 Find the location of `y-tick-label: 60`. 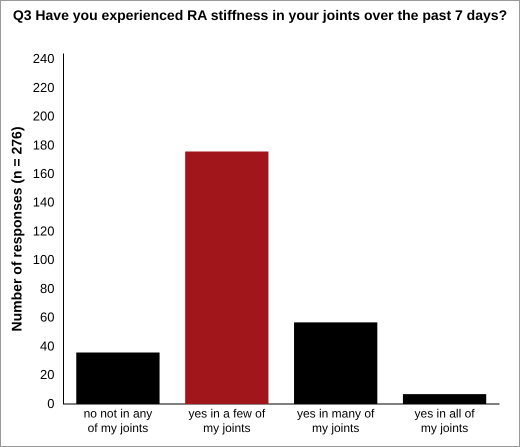

y-tick-label: 60 is located at coordinates (47, 317).